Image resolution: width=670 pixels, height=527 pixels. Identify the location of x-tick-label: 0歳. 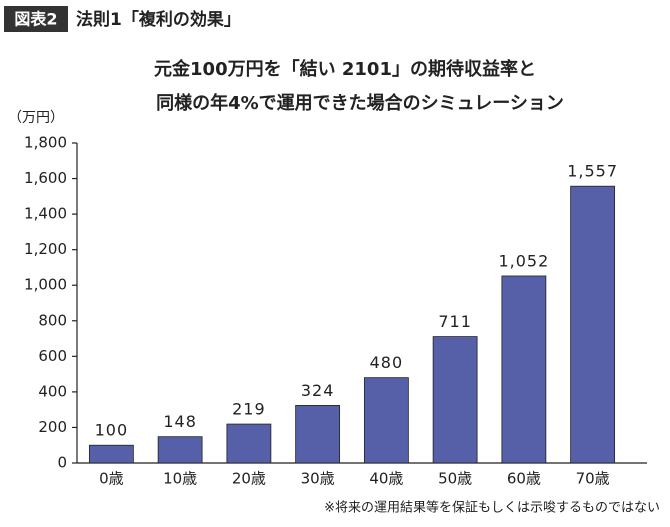
(111, 479).